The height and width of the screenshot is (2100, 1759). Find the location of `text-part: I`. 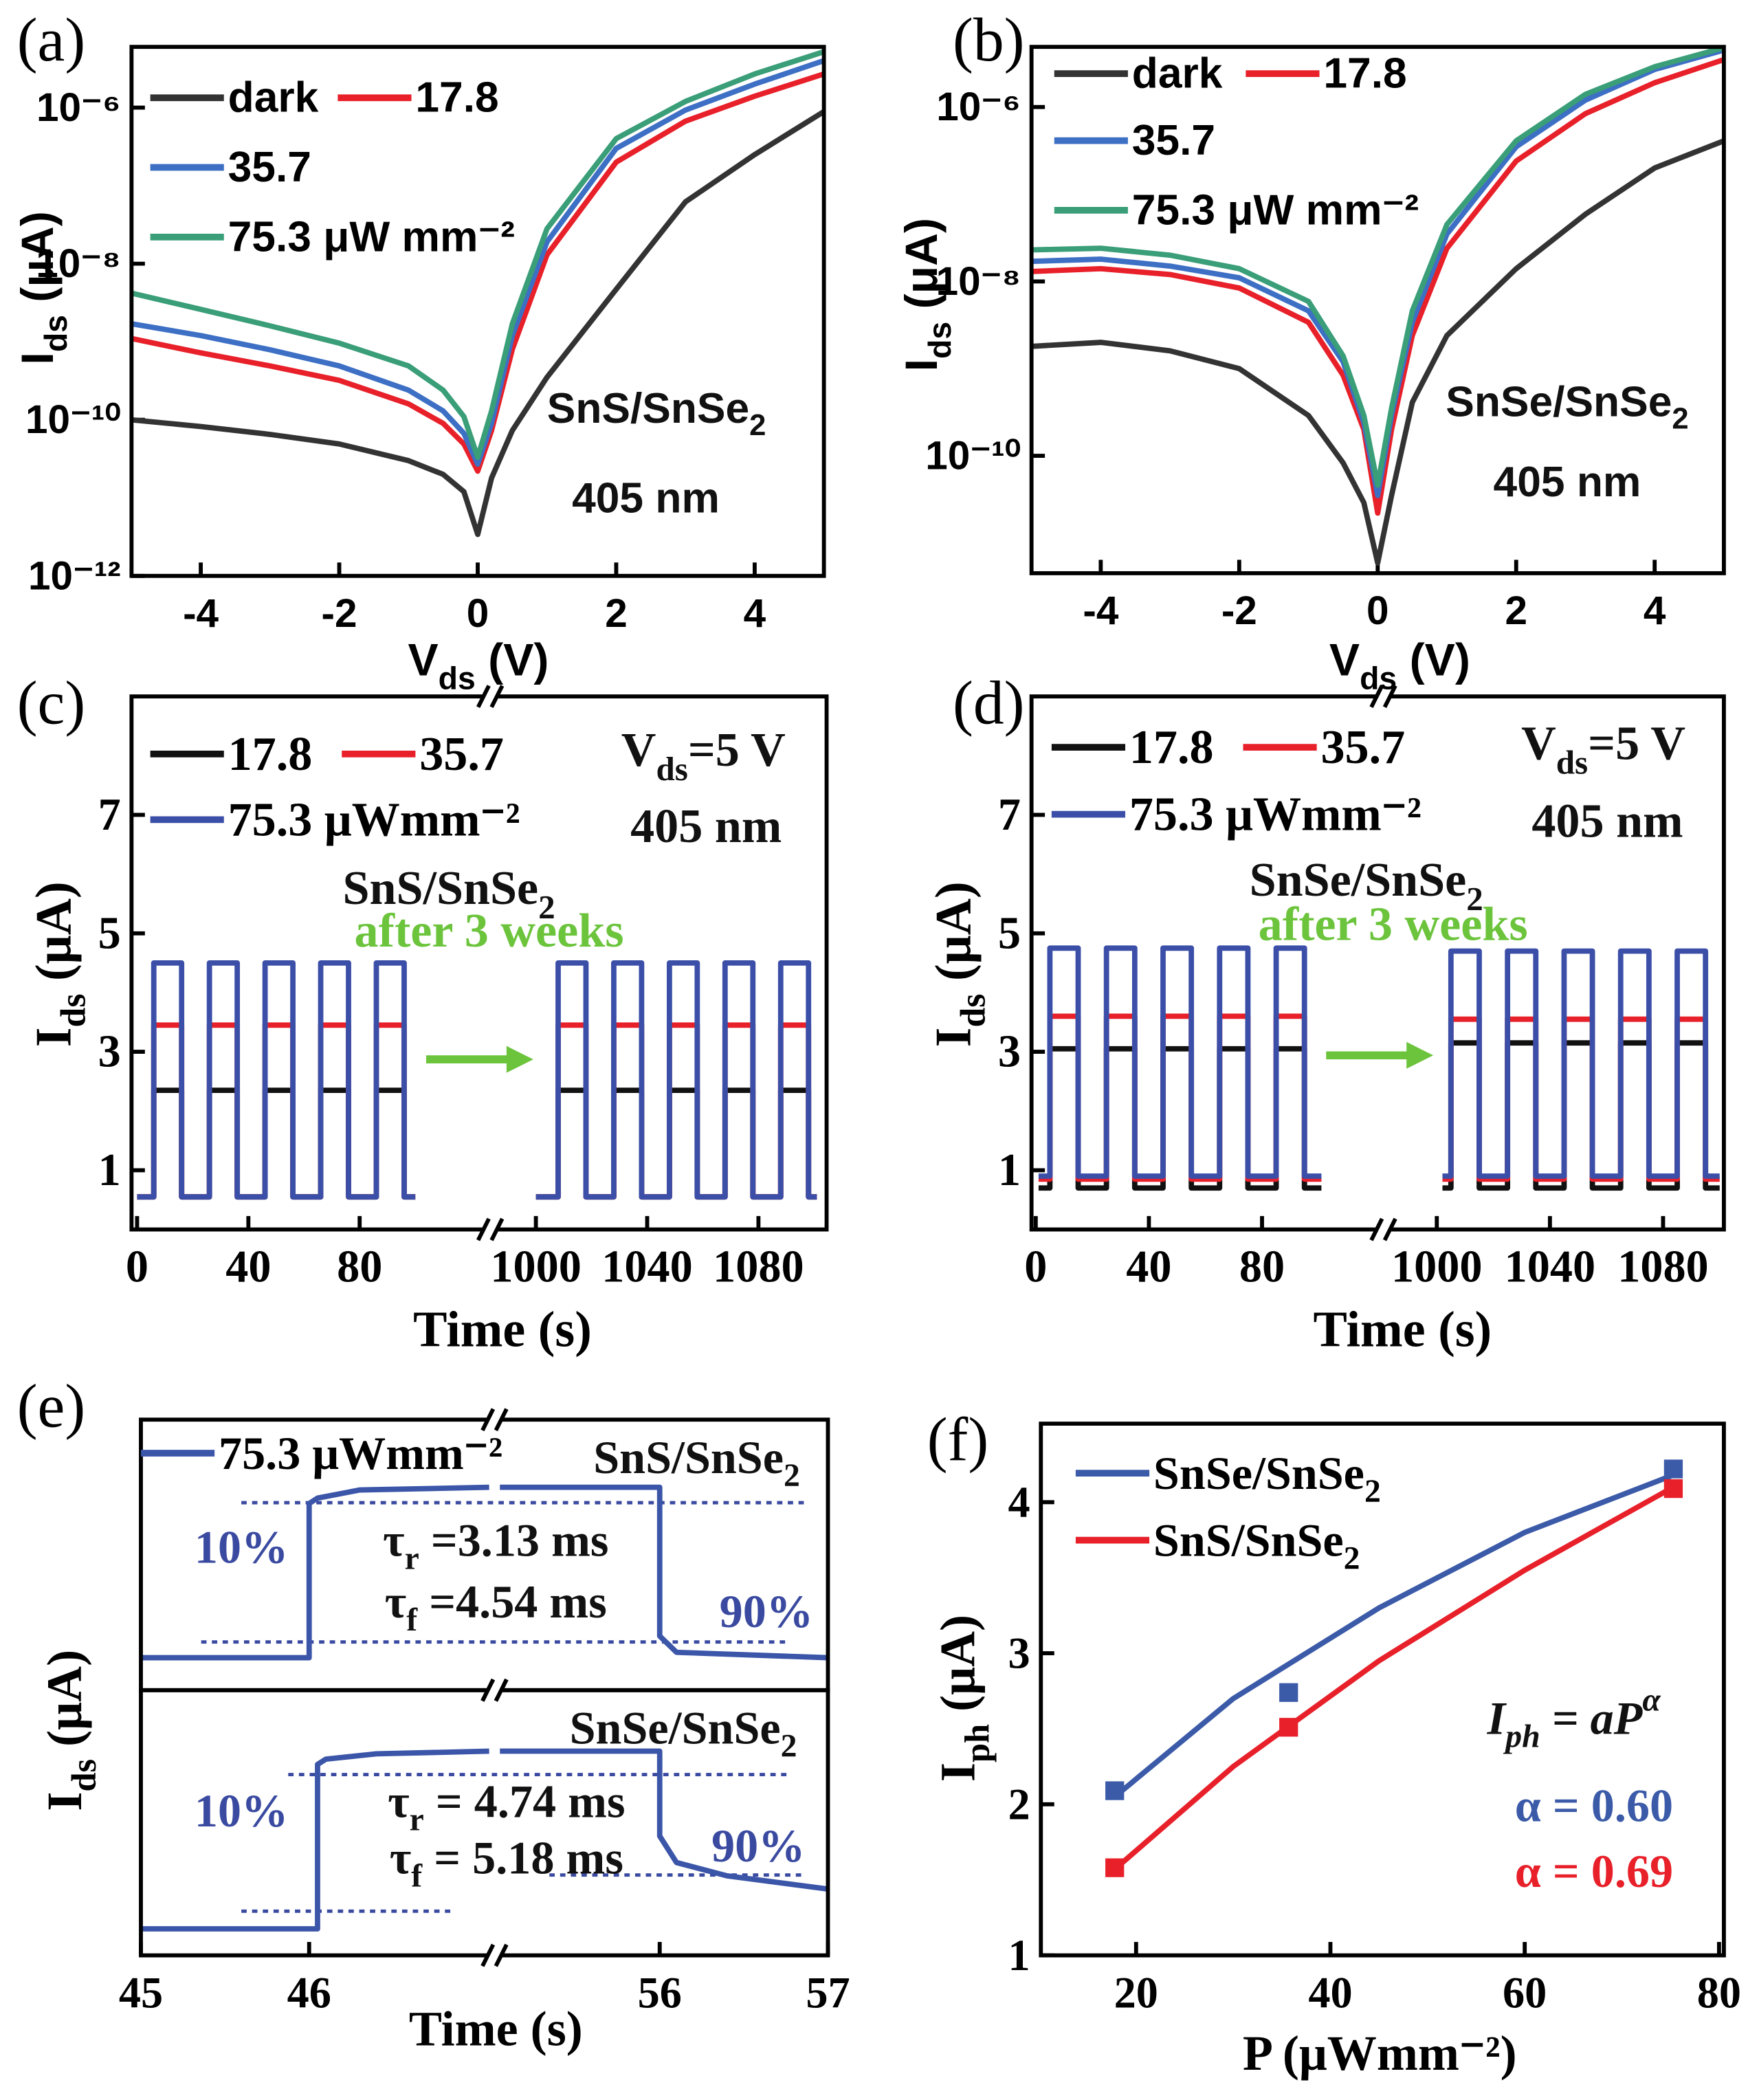

text-part: I is located at coordinates (64, 1801).